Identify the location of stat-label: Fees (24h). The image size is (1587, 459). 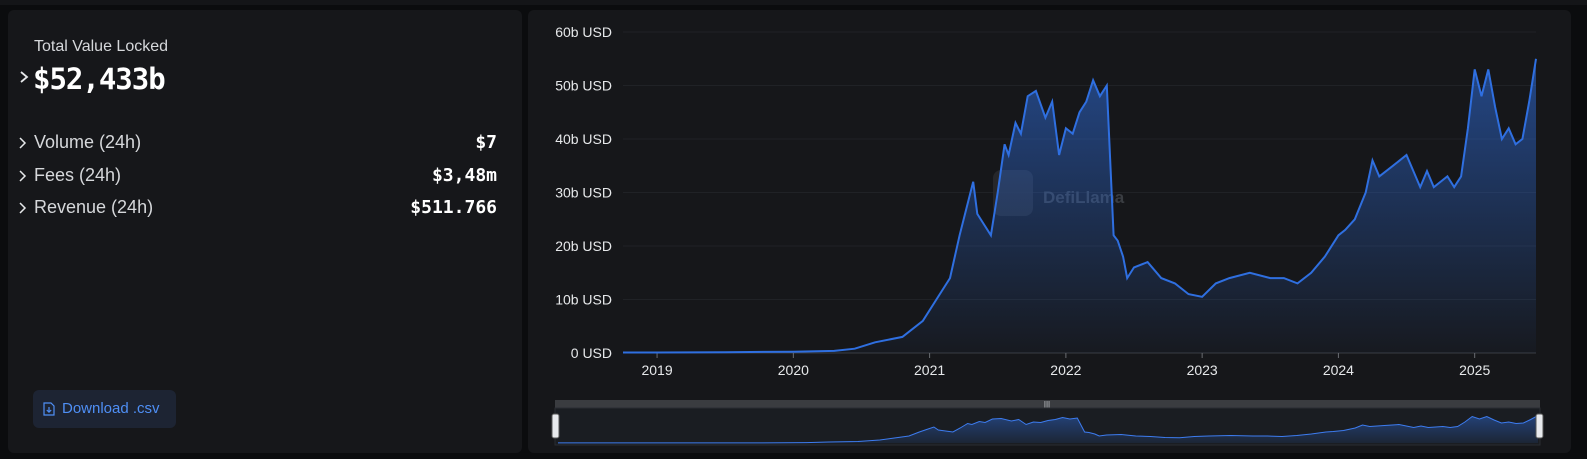
(78, 175).